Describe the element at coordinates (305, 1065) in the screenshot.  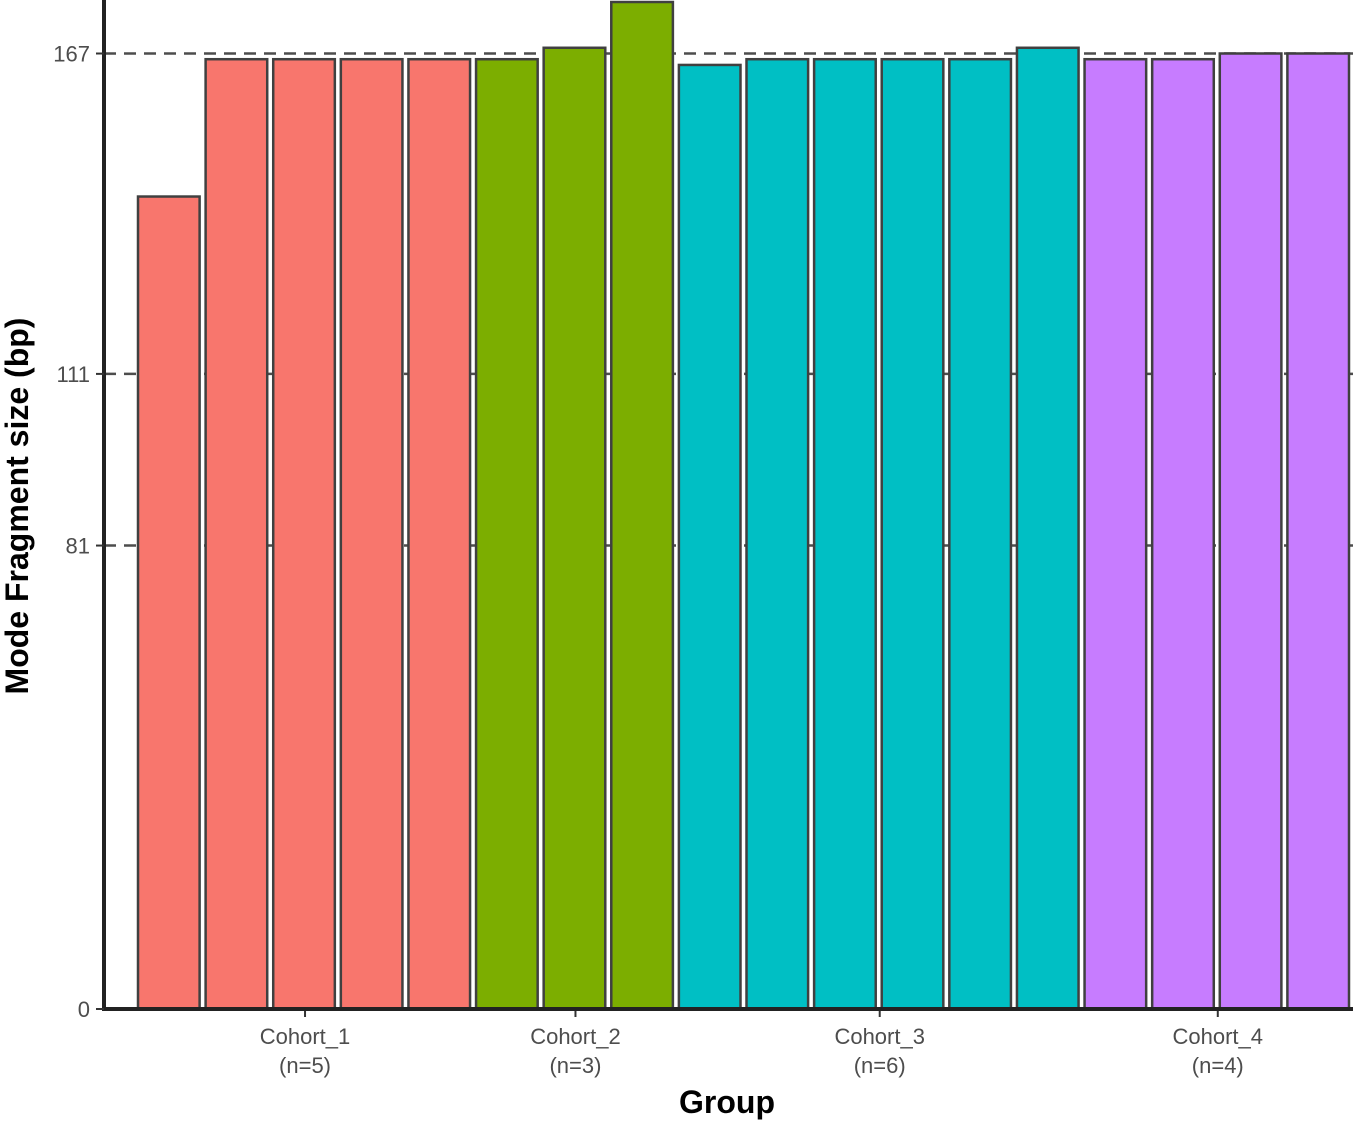
I see `x-category-count-label: (n=5)` at that location.